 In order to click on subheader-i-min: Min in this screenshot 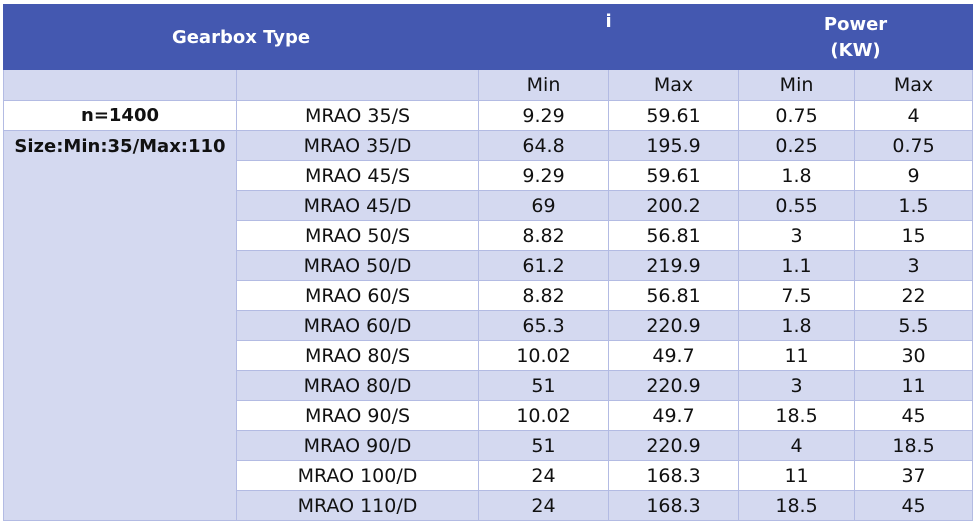, I will do `click(544, 85)`.